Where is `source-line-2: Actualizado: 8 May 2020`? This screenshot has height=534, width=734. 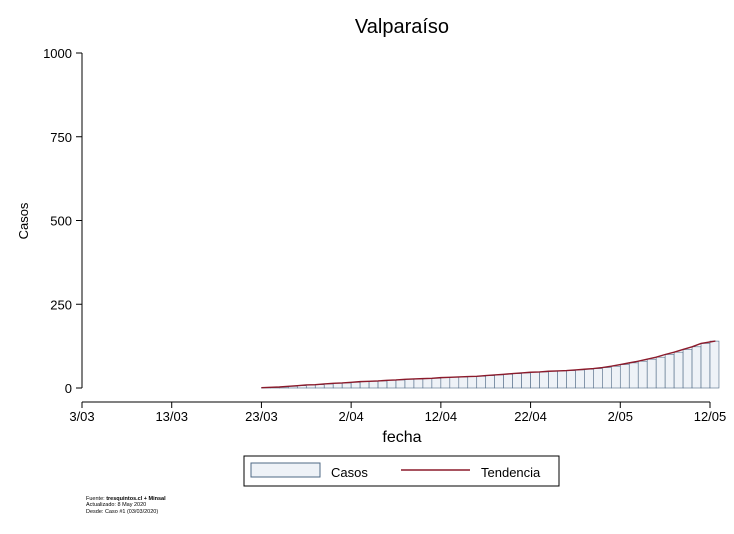 source-line-2: Actualizado: 8 May 2020 is located at coordinates (116, 505).